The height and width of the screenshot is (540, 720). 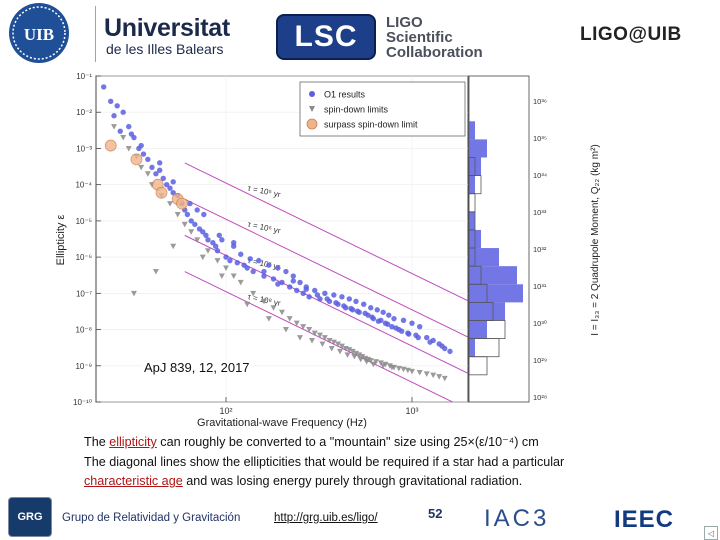 I want to click on header-divider, so click(x=95, y=34).